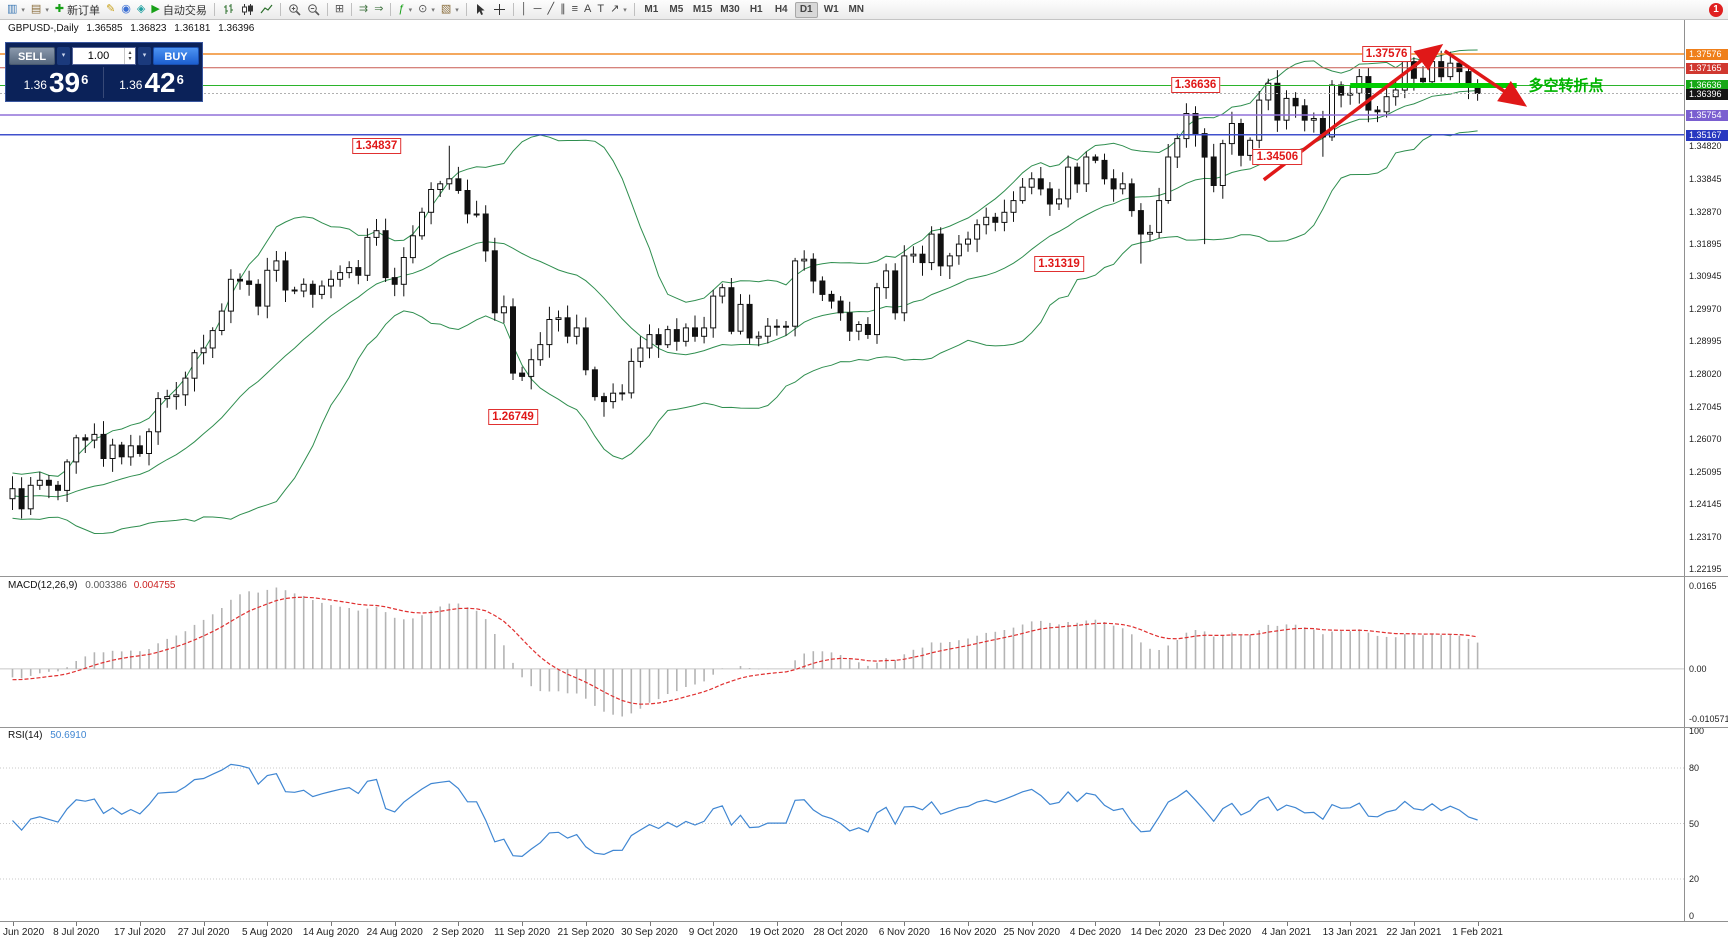 The width and height of the screenshot is (1728, 943). I want to click on crosshair-icon, so click(499, 9).